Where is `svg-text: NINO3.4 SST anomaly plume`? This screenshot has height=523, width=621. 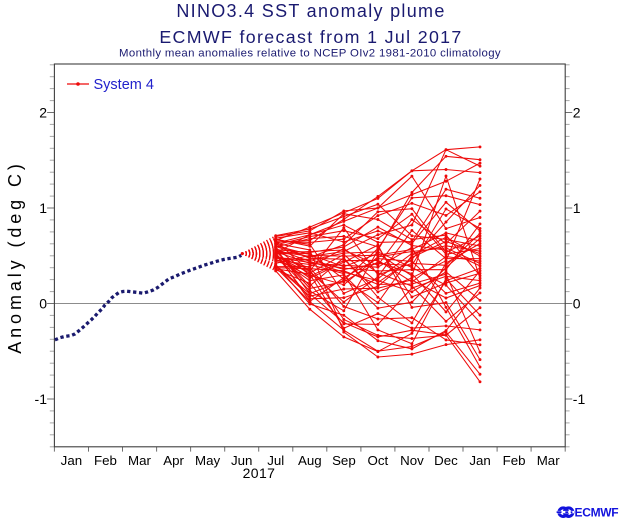 svg-text: NINO3.4 SST anomaly plume is located at coordinates (310, 11).